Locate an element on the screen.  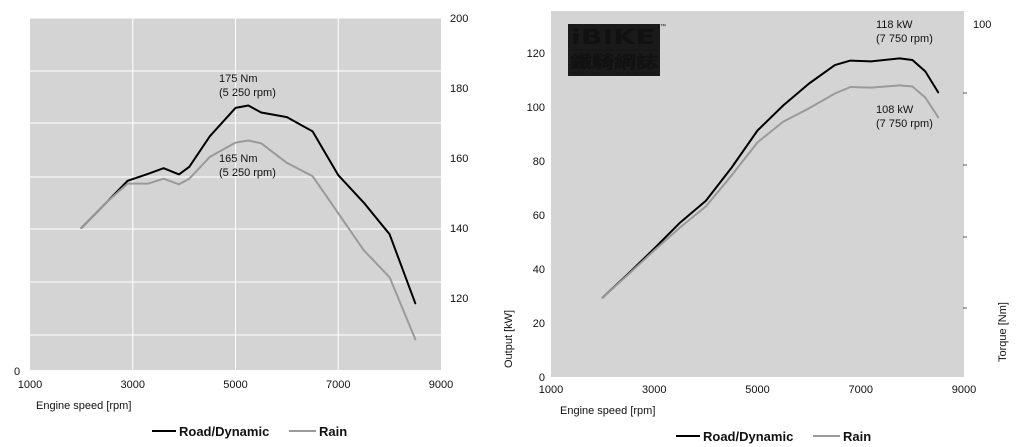
annotation-rain-peak: 108 kW is located at coordinates (895, 110).